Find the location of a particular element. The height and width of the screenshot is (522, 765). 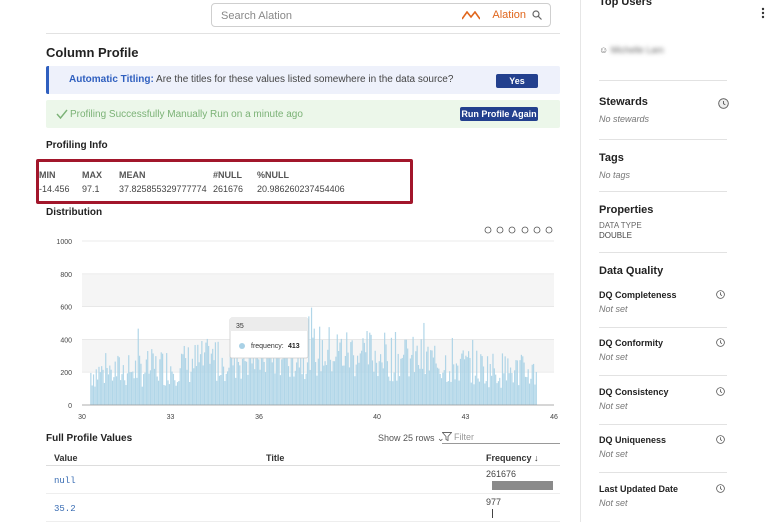

alation-brand-text: Alation is located at coordinates (509, 15).